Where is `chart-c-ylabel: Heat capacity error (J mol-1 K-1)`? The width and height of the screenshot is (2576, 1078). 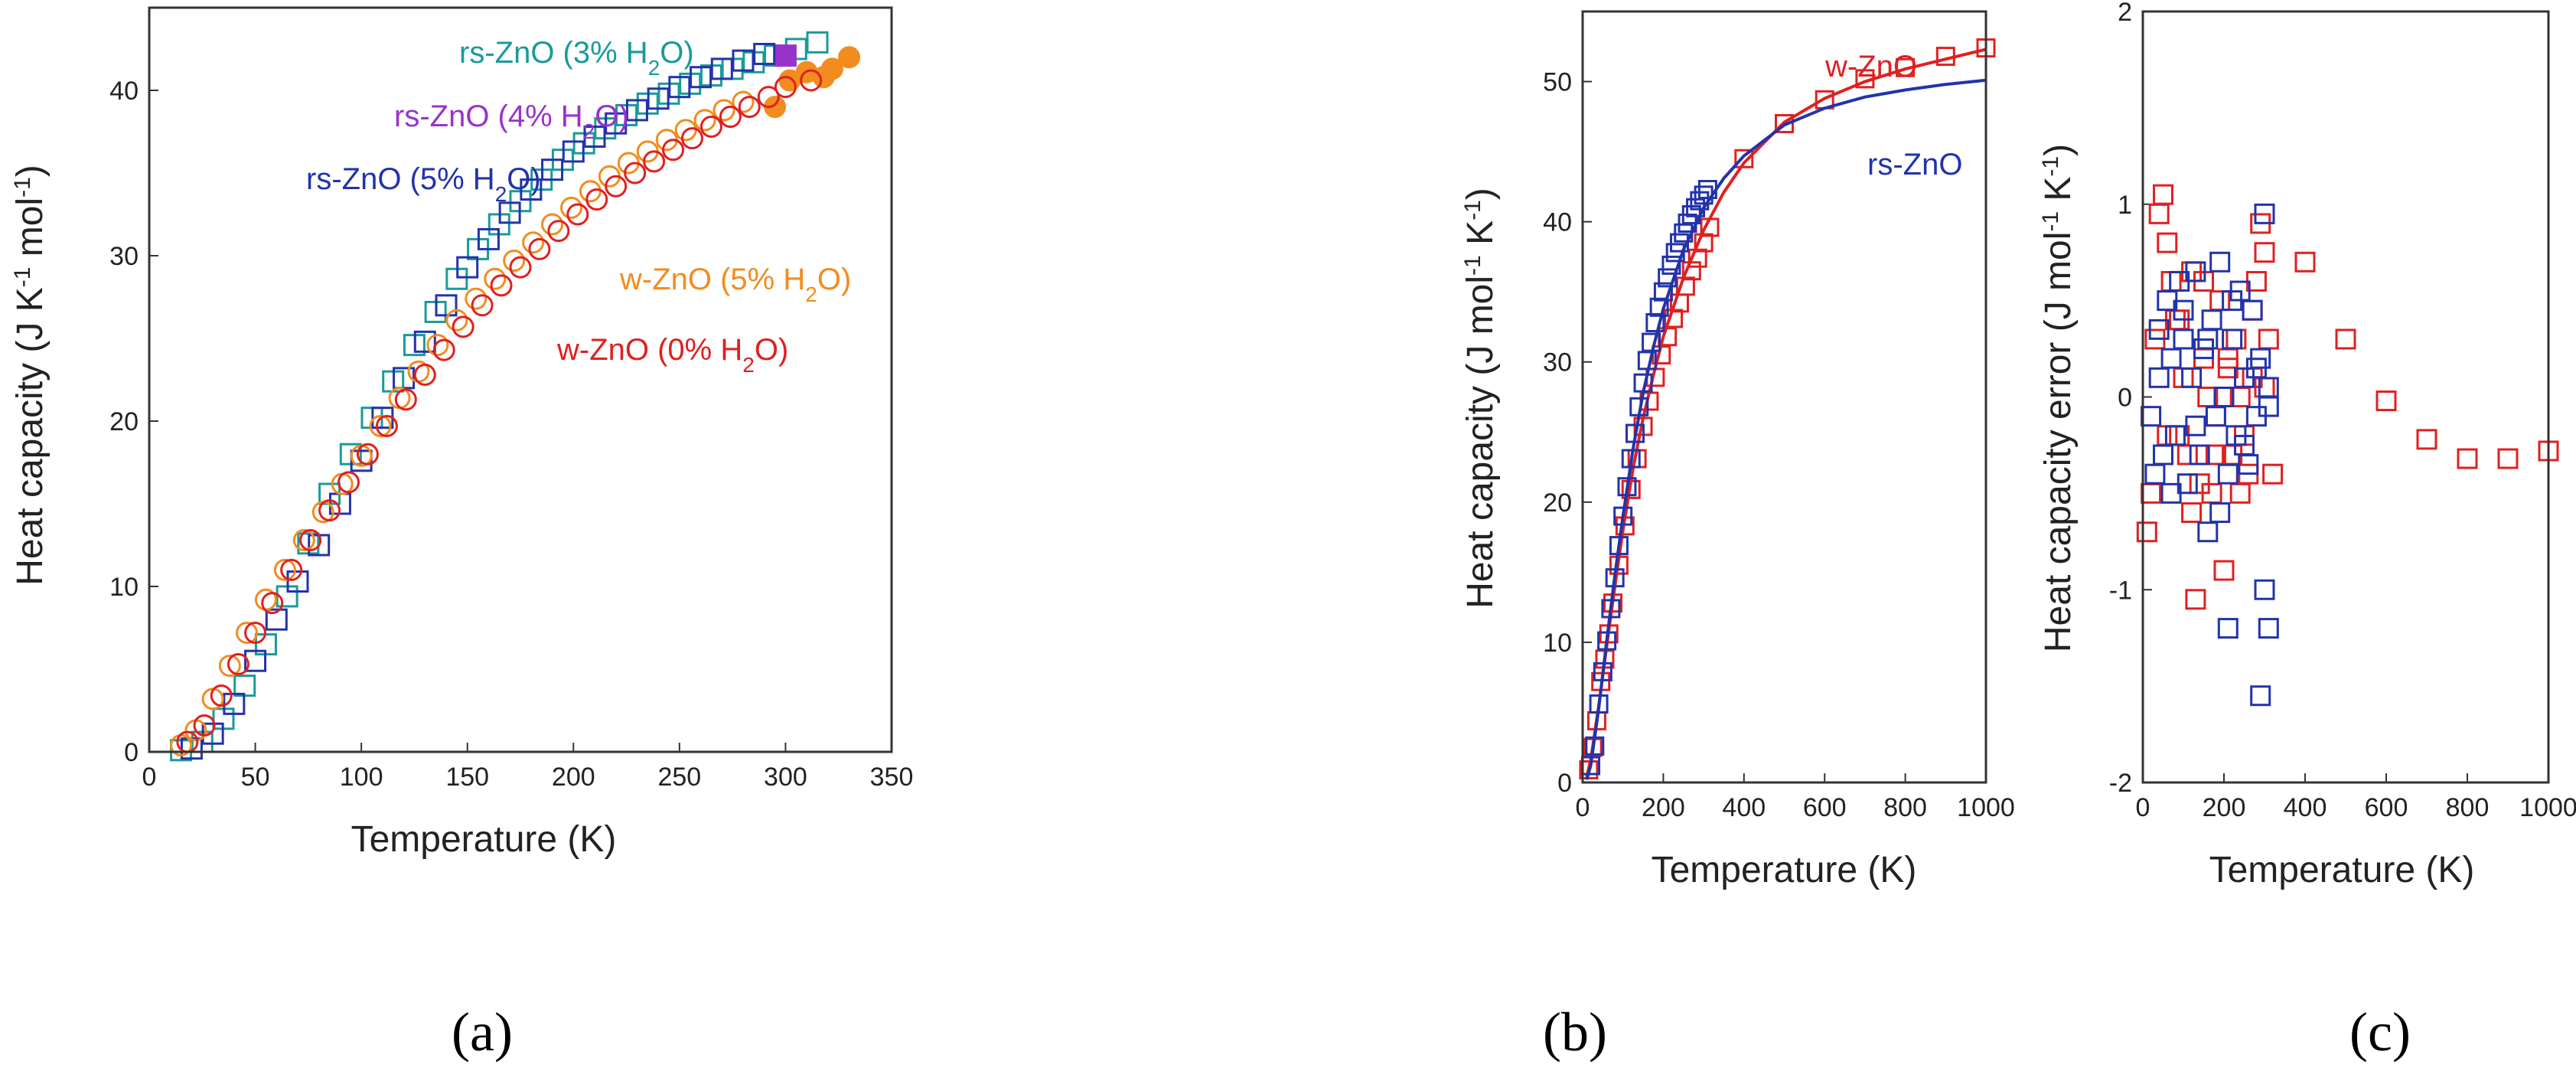
chart-c-ylabel: Heat capacity error (J mol-1 K-1) is located at coordinates (2058, 398).